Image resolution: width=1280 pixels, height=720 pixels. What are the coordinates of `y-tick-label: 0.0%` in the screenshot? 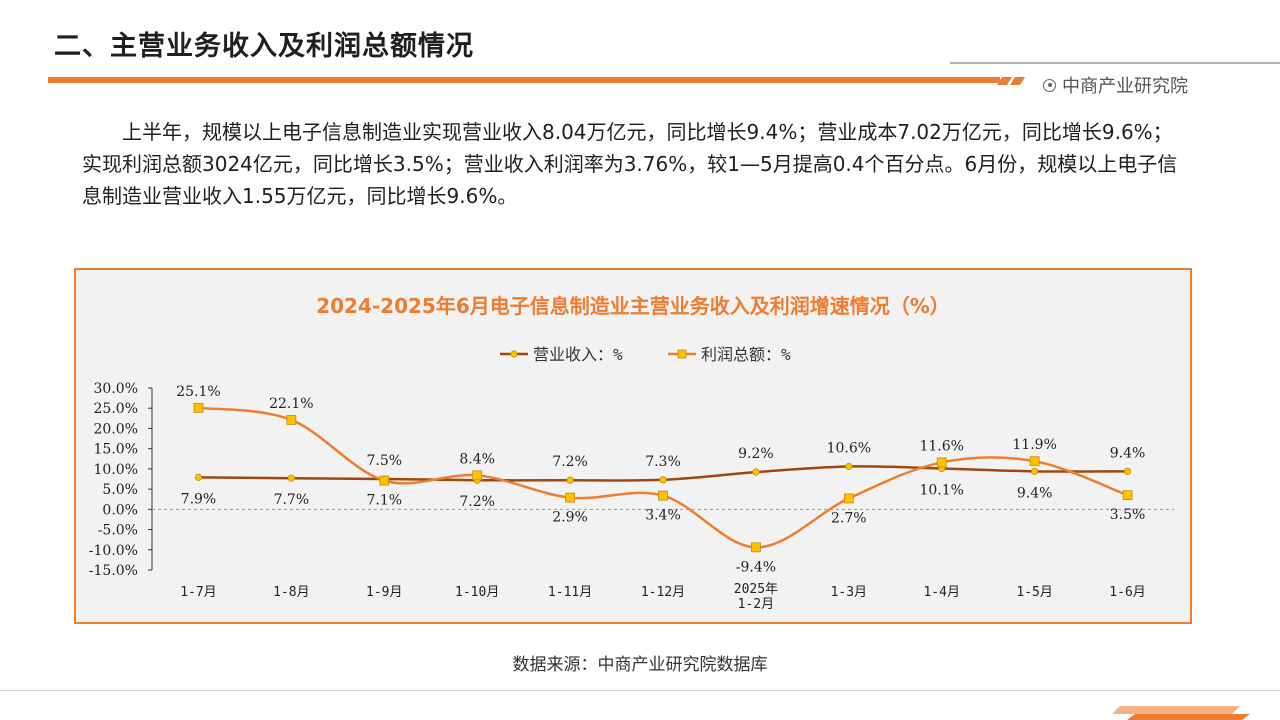 It's located at (120, 510).